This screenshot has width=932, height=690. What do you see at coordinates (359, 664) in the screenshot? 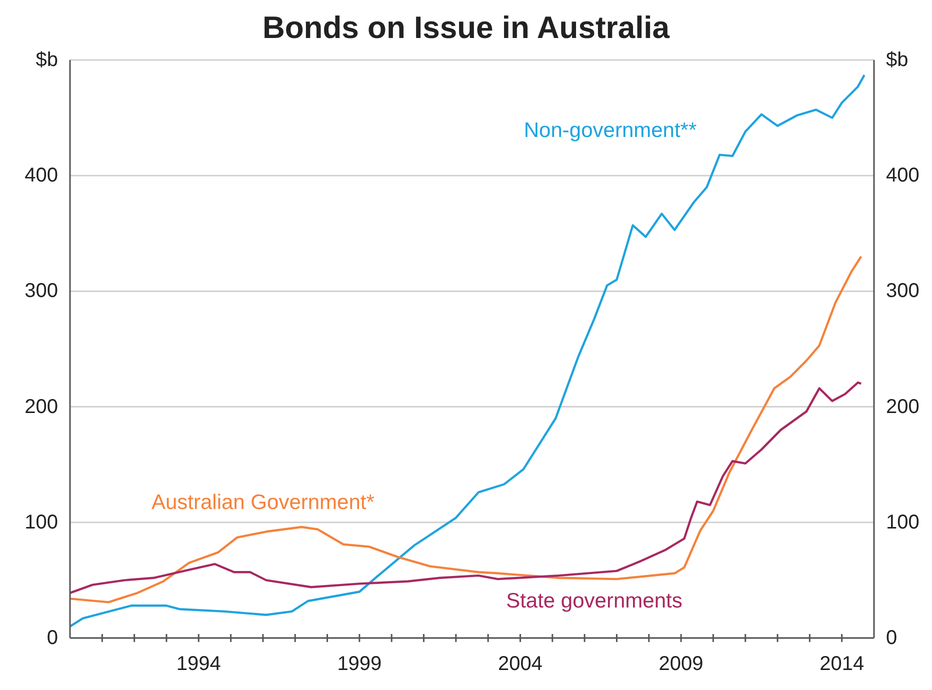
I see `x-tick-label: 1999` at bounding box center [359, 664].